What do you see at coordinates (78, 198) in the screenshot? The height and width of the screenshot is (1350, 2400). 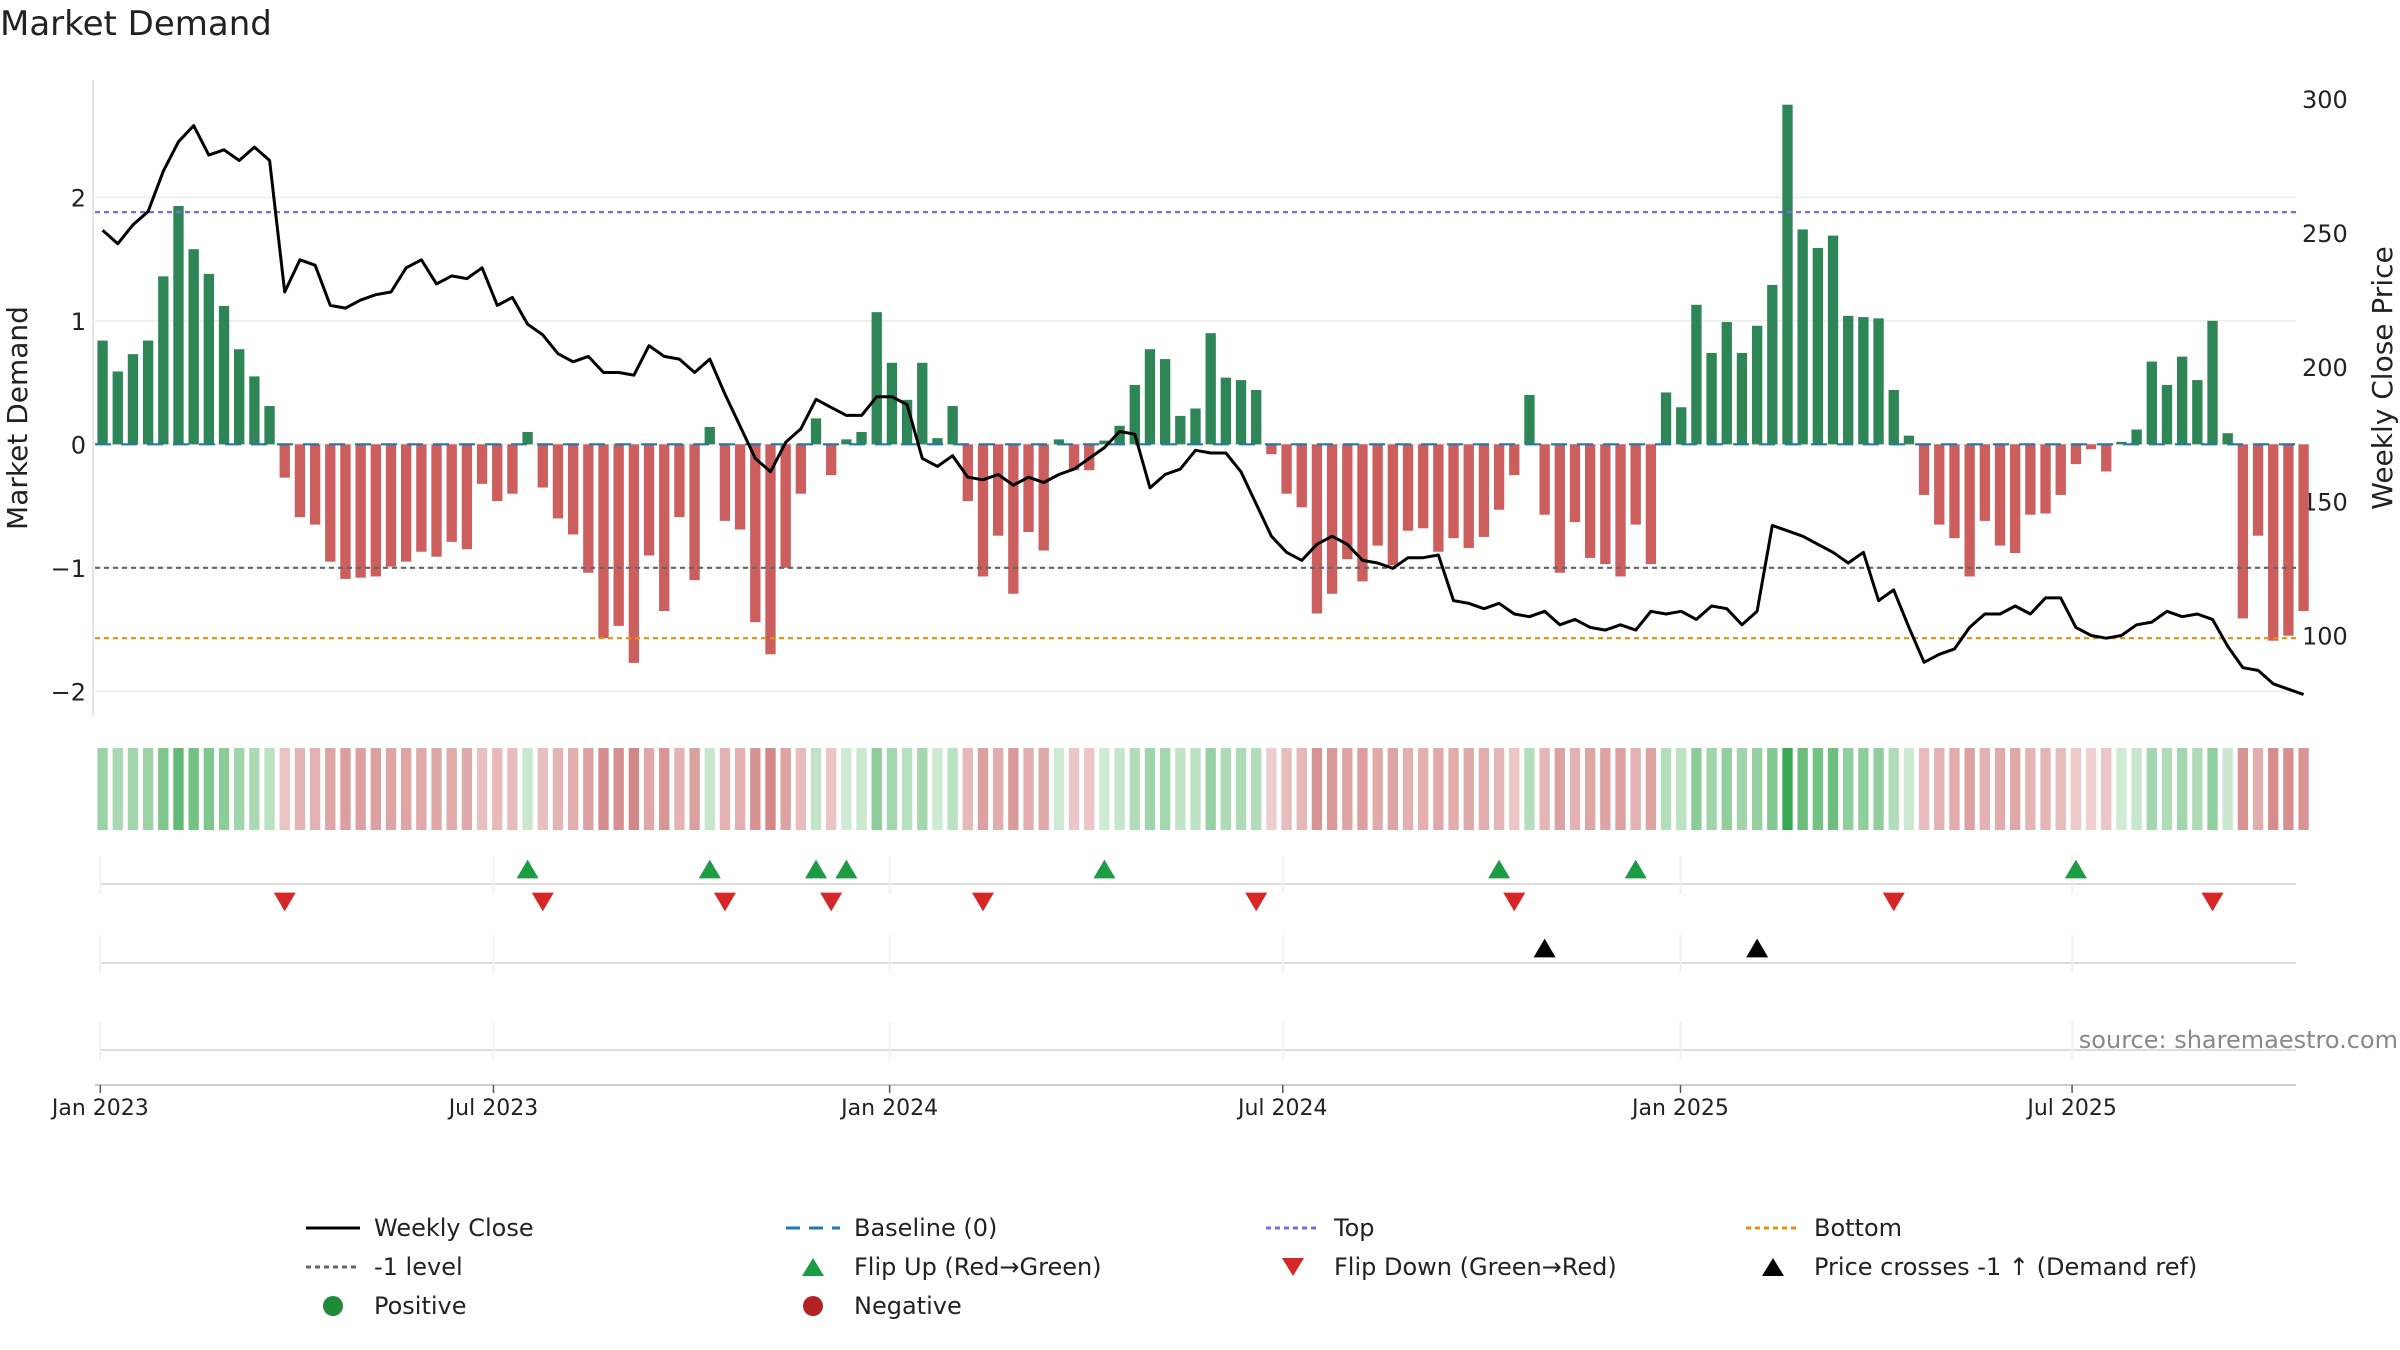 I see `y-left-tick-label: 2` at bounding box center [78, 198].